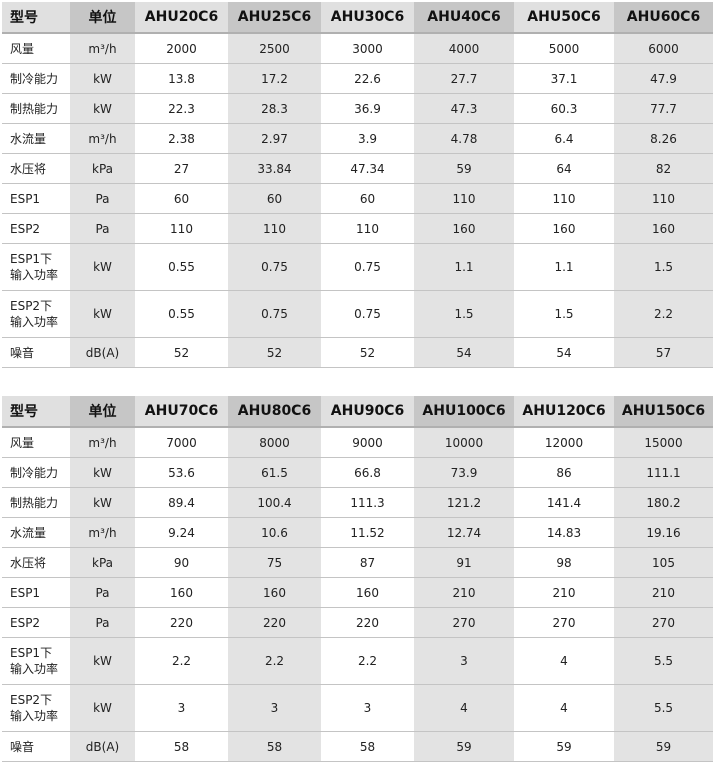 The image size is (715, 767). I want to click on value-cell: 105, so click(663, 562).